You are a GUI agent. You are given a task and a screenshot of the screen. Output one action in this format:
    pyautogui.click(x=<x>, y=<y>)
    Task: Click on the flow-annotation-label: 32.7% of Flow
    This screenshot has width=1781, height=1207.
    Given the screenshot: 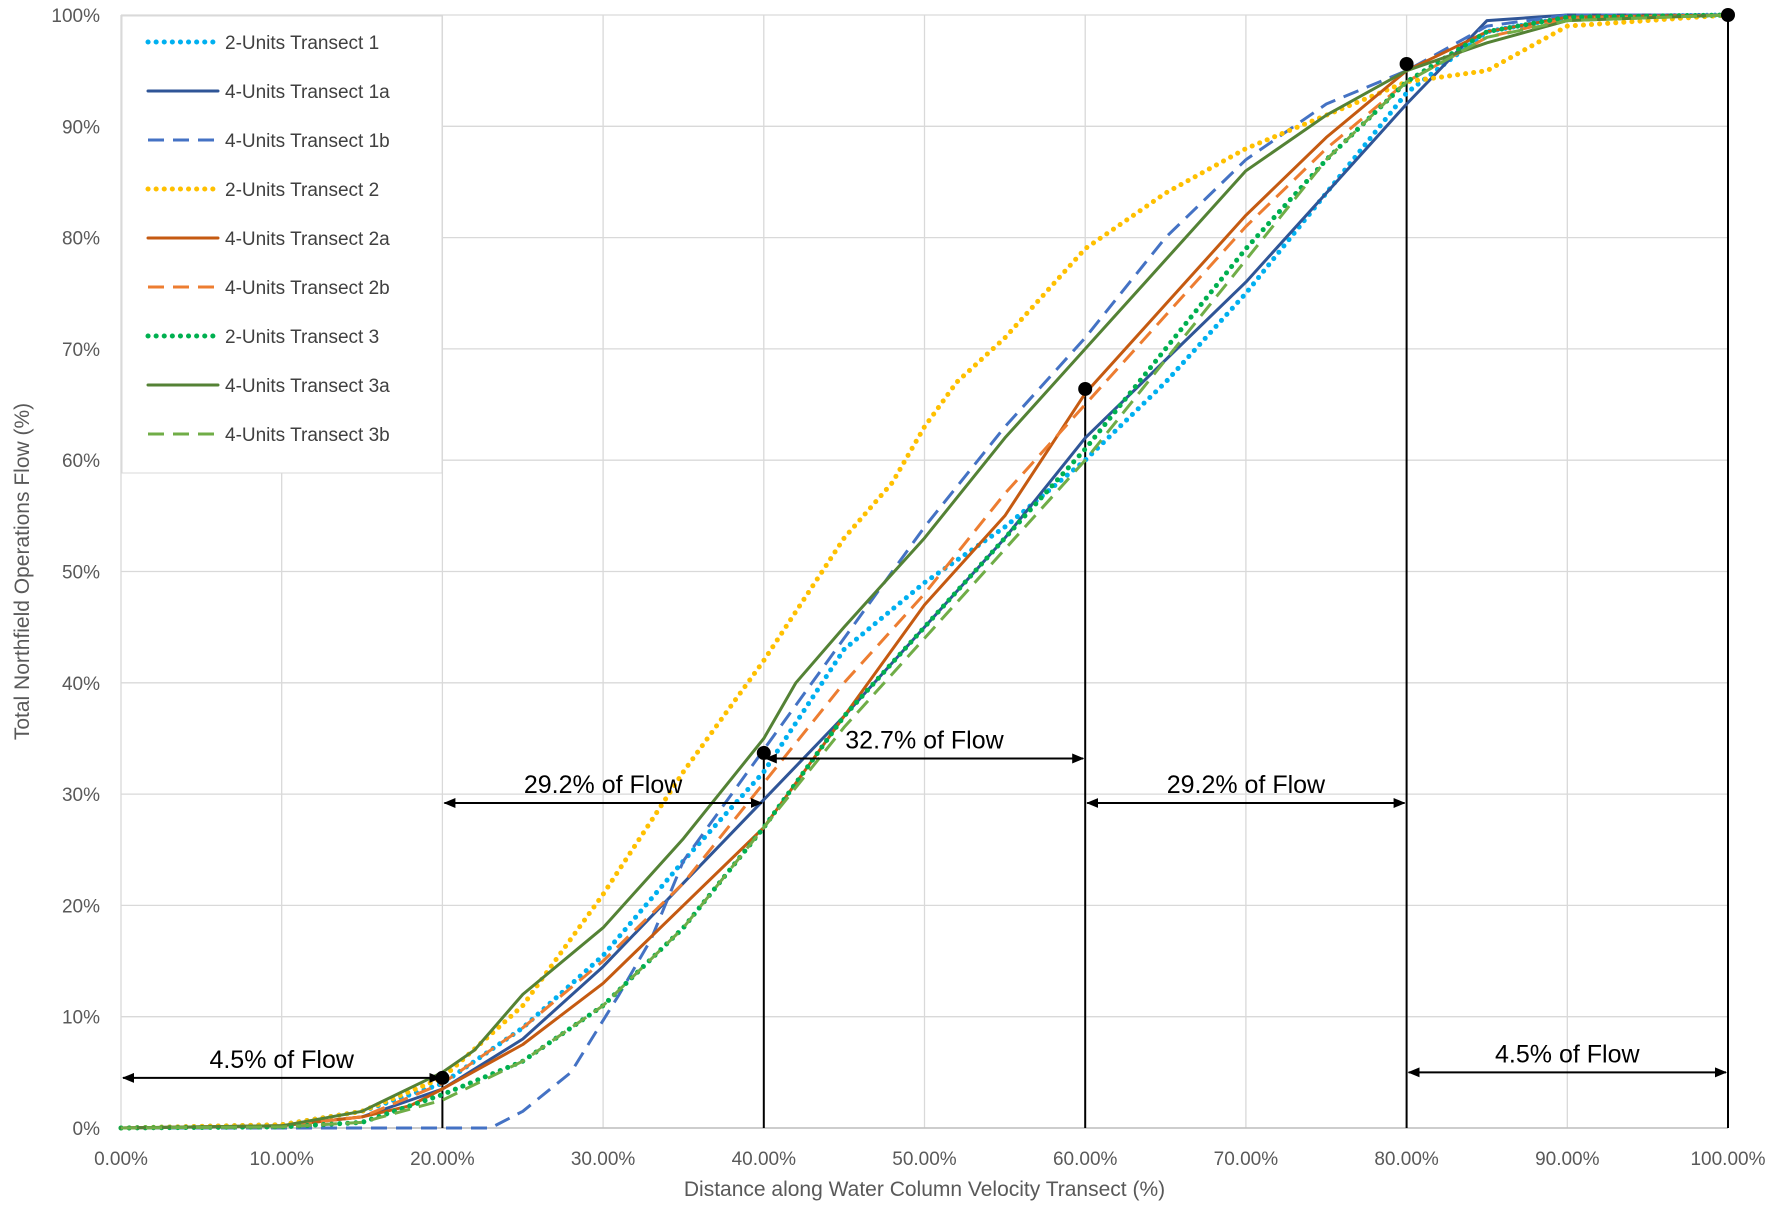 What is the action you would take?
    pyautogui.click(x=924, y=740)
    